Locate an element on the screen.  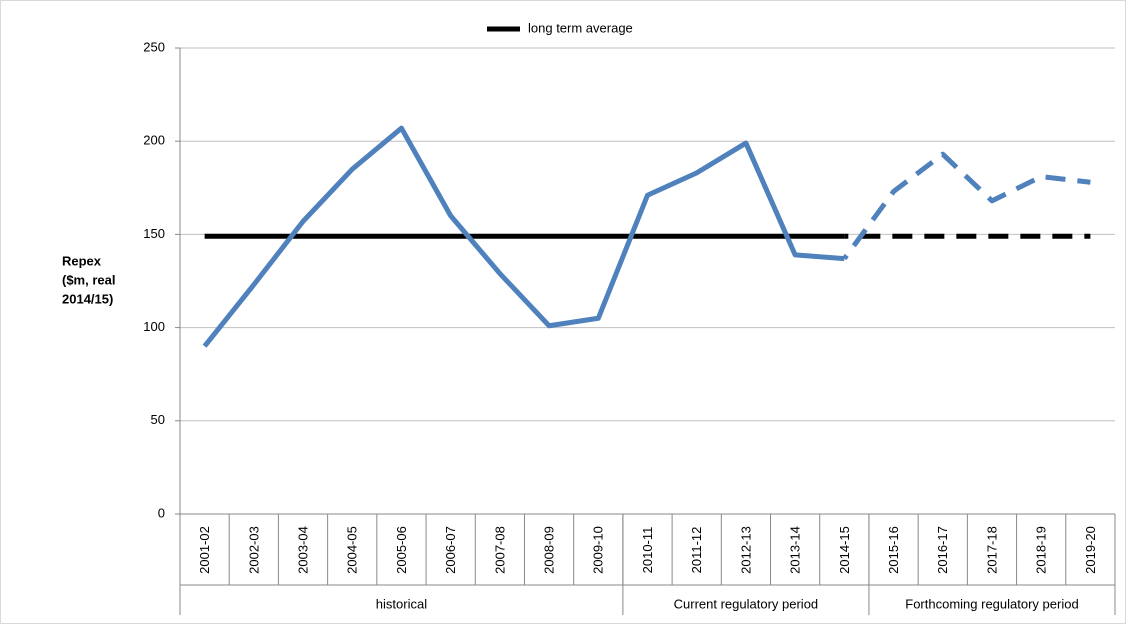
x-tick-label: 2018-19 is located at coordinates (1041, 550).